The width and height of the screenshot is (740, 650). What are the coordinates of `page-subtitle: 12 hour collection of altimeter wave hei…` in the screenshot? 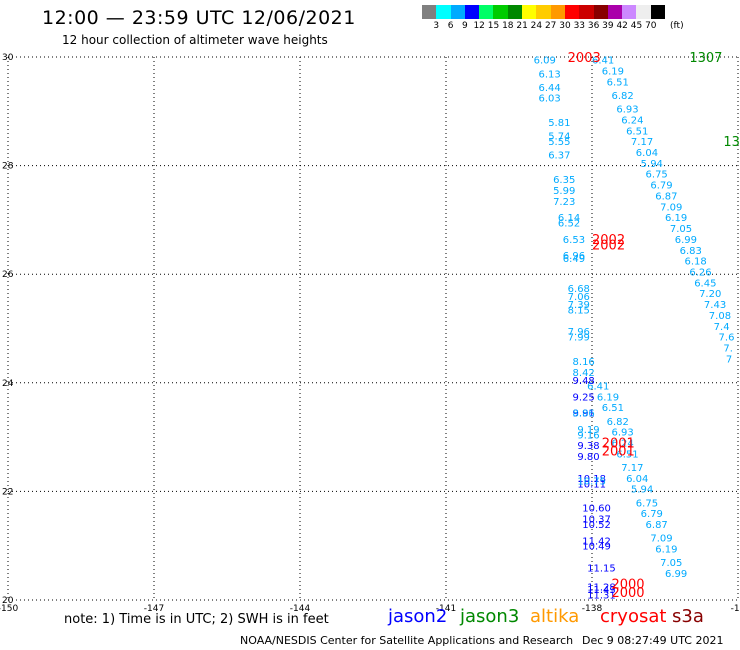 It's located at (195, 40).